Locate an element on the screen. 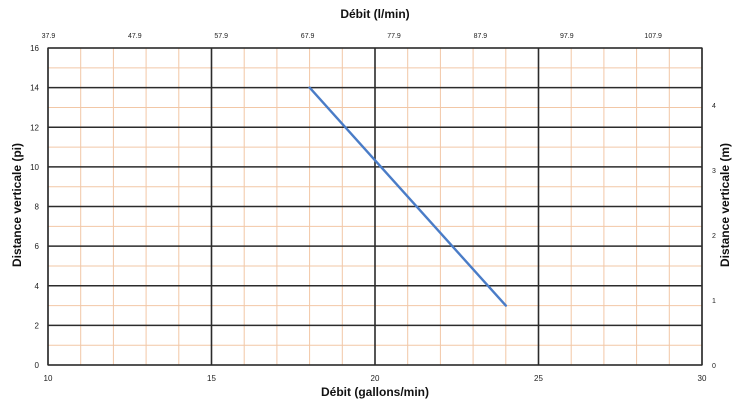  x2-tick-label: 47.9 is located at coordinates (135, 36).